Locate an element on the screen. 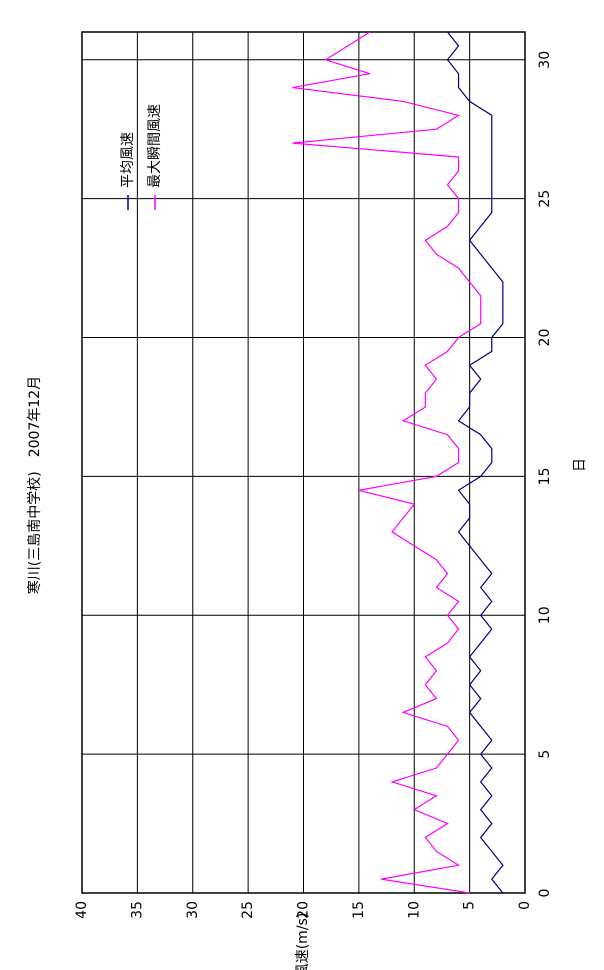 The image size is (604, 970). x-tick-label: 0 is located at coordinates (545, 893).